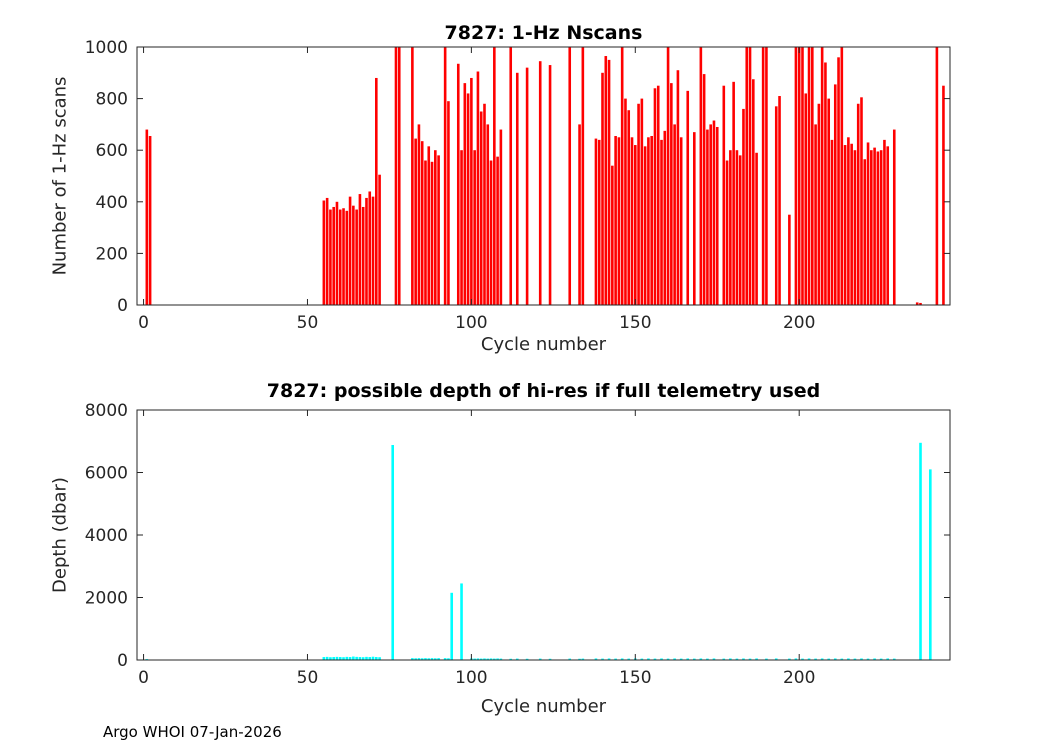  What do you see at coordinates (635, 678) in the screenshot?
I see `x-tick-label: 150` at bounding box center [635, 678].